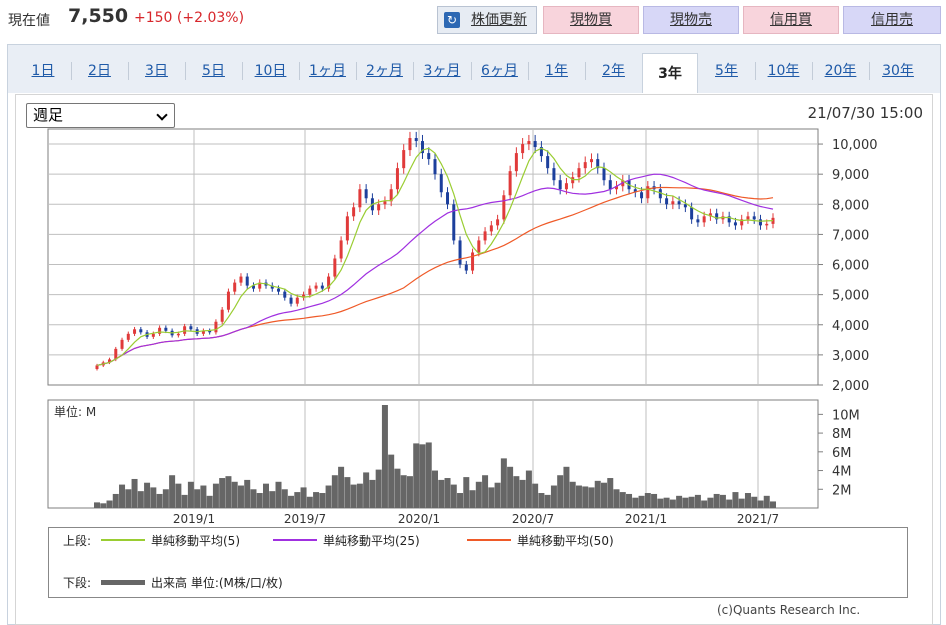 The width and height of the screenshot is (946, 625). Describe the element at coordinates (499, 20) in the screenshot. I see `refresh-price-label: 株価更新` at that location.